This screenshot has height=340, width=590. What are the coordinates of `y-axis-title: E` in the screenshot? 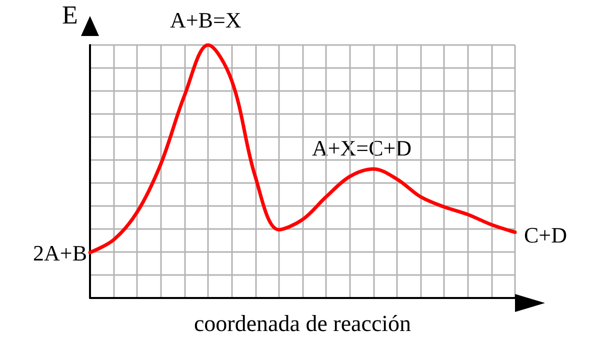 It's located at (70, 15).